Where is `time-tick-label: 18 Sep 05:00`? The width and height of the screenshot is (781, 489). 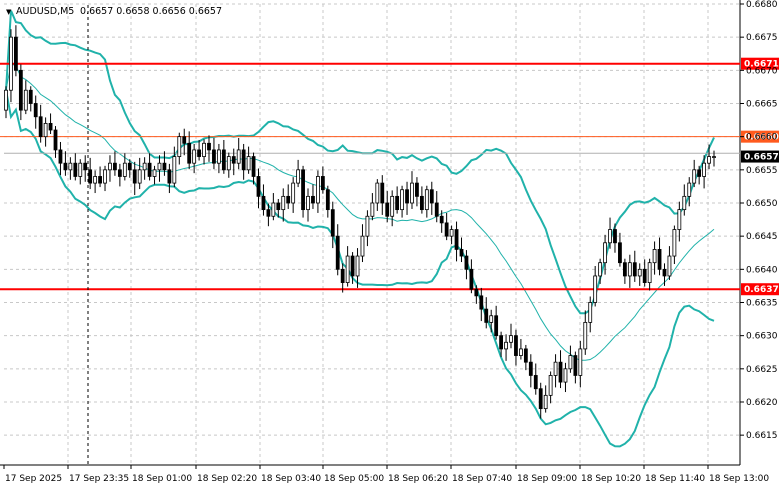
time-tick-label: 18 Sep 05:00 is located at coordinates (354, 479).